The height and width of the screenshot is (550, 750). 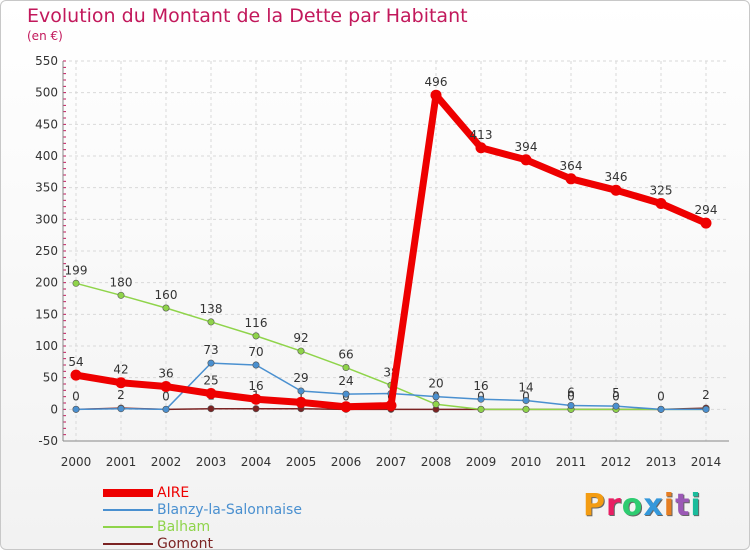 What do you see at coordinates (436, 462) in the screenshot?
I see `x-tick-label: 2008` at bounding box center [436, 462].